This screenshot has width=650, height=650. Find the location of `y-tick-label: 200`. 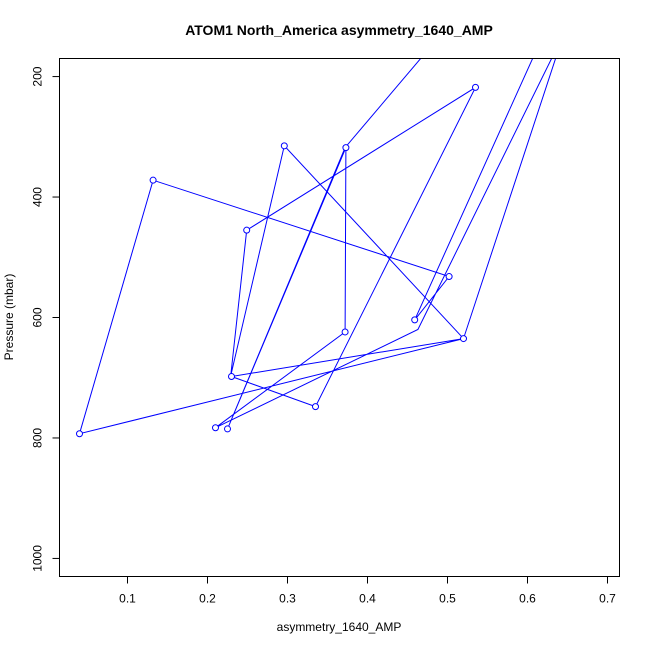

y-tick-label: 200 is located at coordinates (38, 76).